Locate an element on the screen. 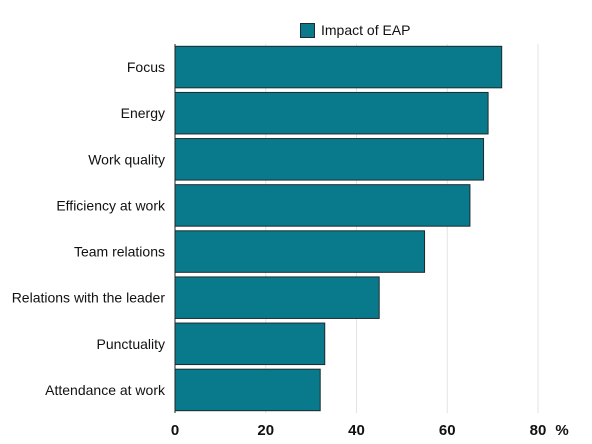 This screenshot has width=592, height=444. x-unit-label: % is located at coordinates (561, 430).